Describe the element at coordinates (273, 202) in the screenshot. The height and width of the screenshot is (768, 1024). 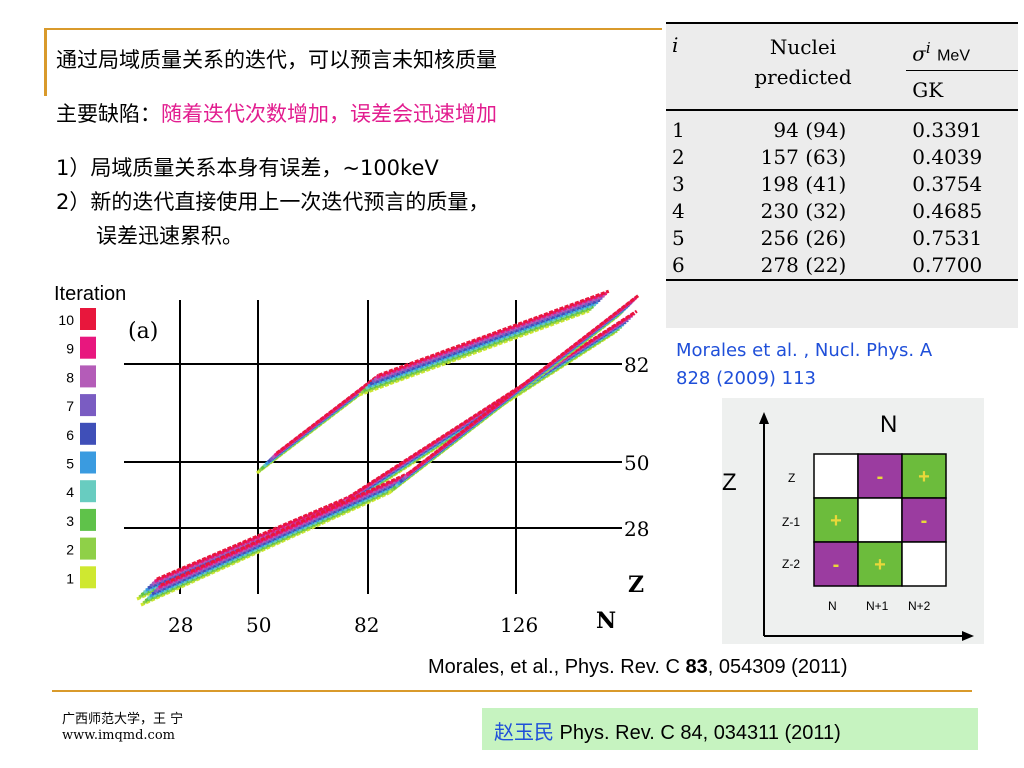
I see `point-2: 2）新的迭代直接使用上一次迭代预言的质量，` at that location.